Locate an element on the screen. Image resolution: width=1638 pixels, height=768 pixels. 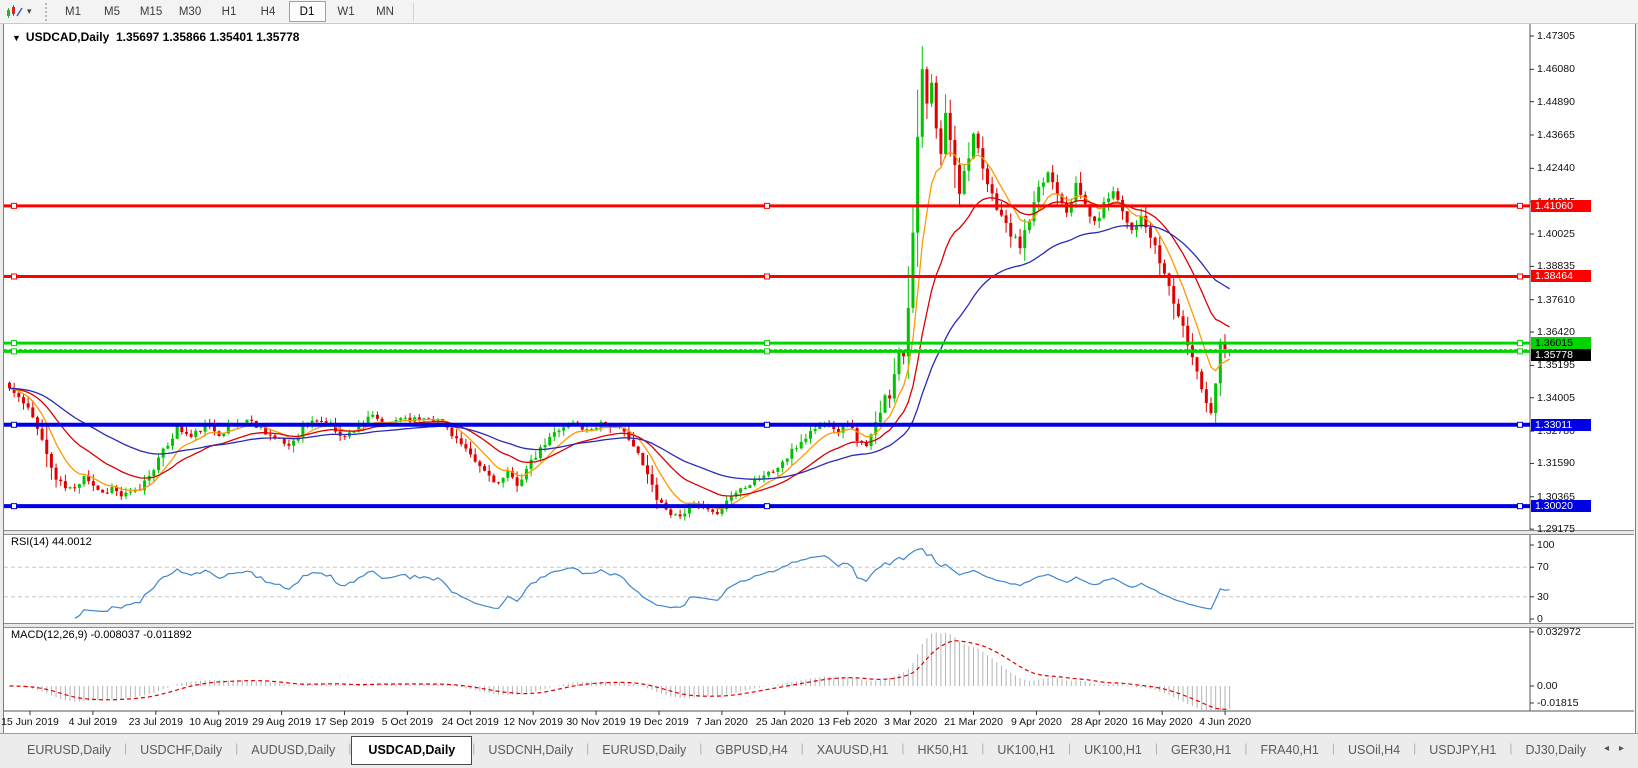
price-level-badge: 1.38464 is located at coordinates (1561, 276).